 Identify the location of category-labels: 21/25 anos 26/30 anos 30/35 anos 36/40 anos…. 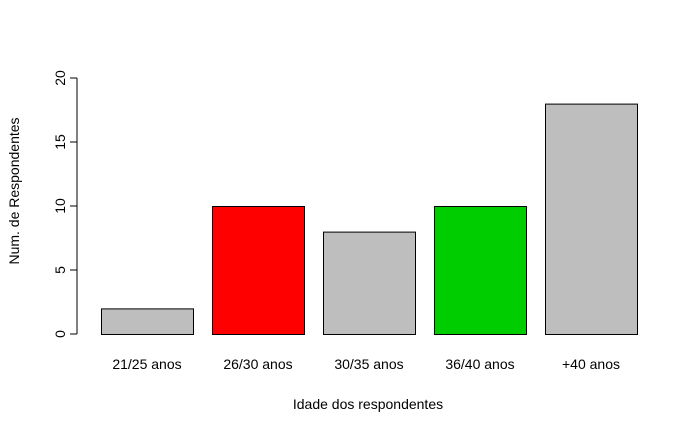
(366, 364).